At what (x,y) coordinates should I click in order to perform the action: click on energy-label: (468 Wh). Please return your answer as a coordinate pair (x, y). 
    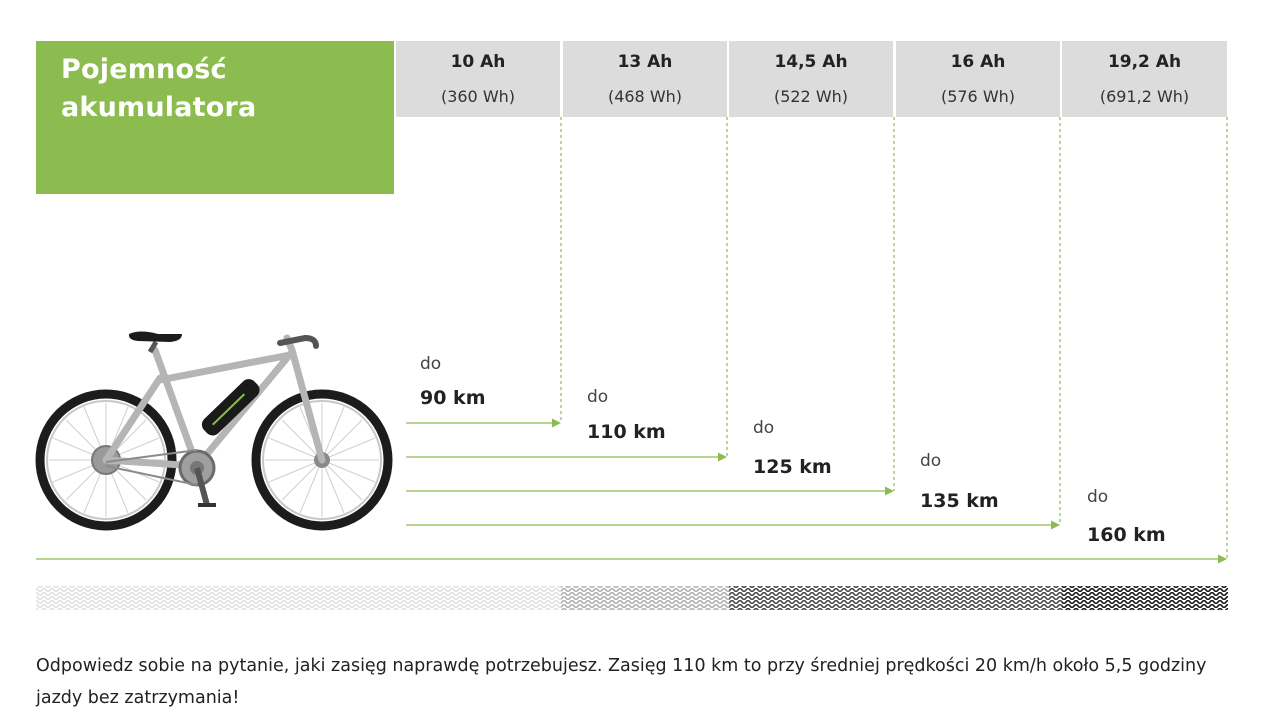
    Looking at the image, I should click on (645, 96).